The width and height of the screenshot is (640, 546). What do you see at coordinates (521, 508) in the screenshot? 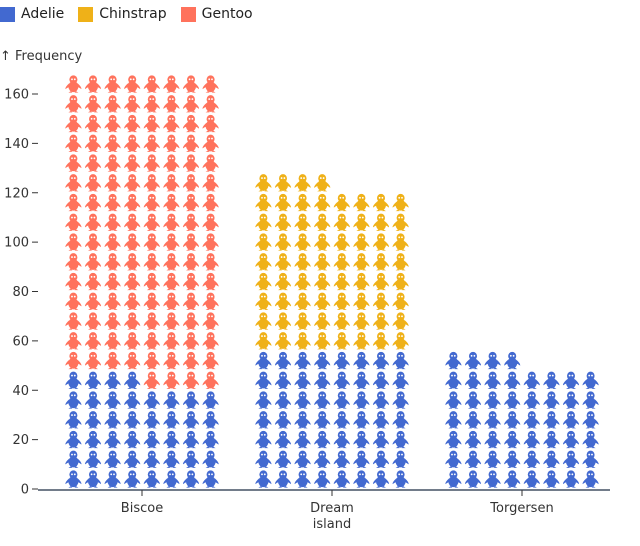
I see `x-tick-label: Torgersen` at bounding box center [521, 508].